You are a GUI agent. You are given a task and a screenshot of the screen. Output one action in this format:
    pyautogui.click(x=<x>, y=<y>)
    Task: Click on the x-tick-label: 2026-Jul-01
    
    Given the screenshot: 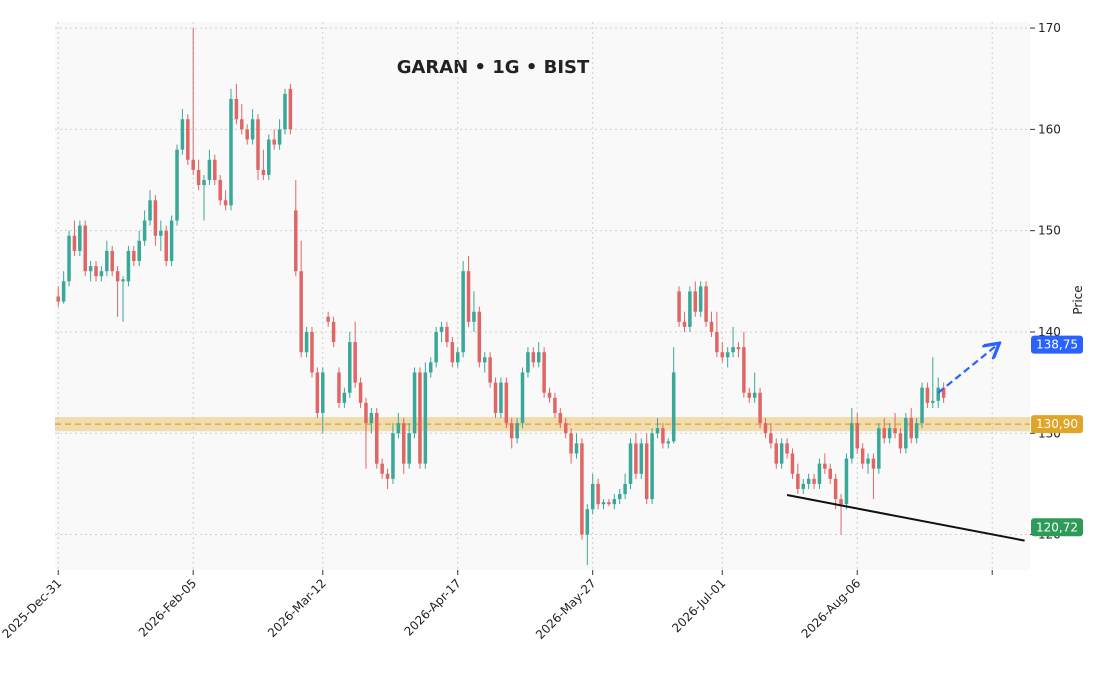 What is the action you would take?
    pyautogui.click(x=698, y=605)
    